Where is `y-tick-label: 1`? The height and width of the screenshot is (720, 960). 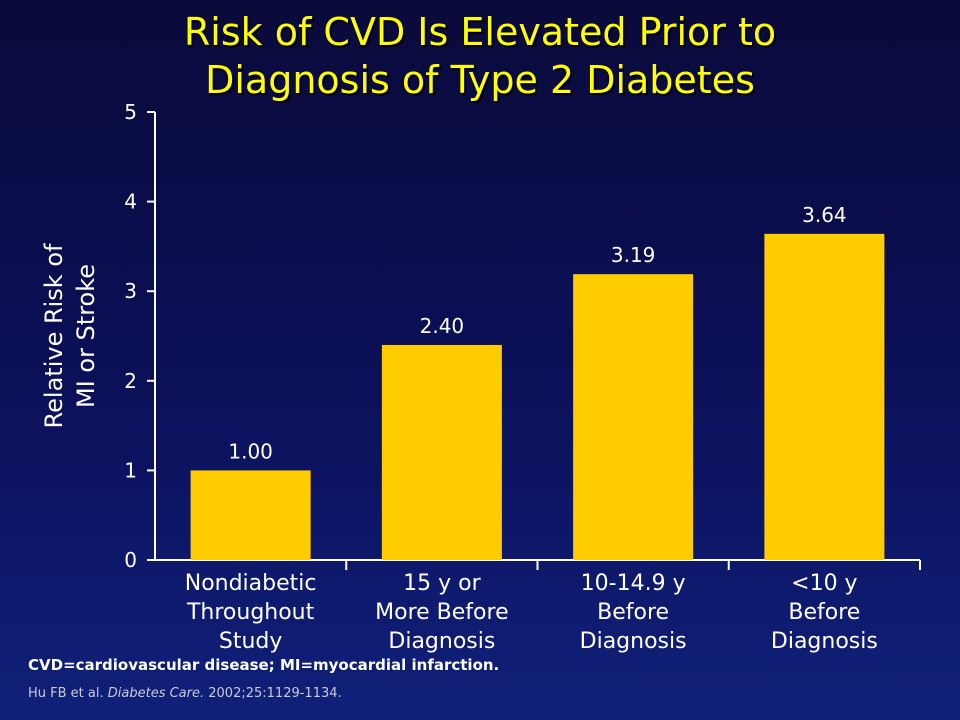
y-tick-label: 1 is located at coordinates (130, 470).